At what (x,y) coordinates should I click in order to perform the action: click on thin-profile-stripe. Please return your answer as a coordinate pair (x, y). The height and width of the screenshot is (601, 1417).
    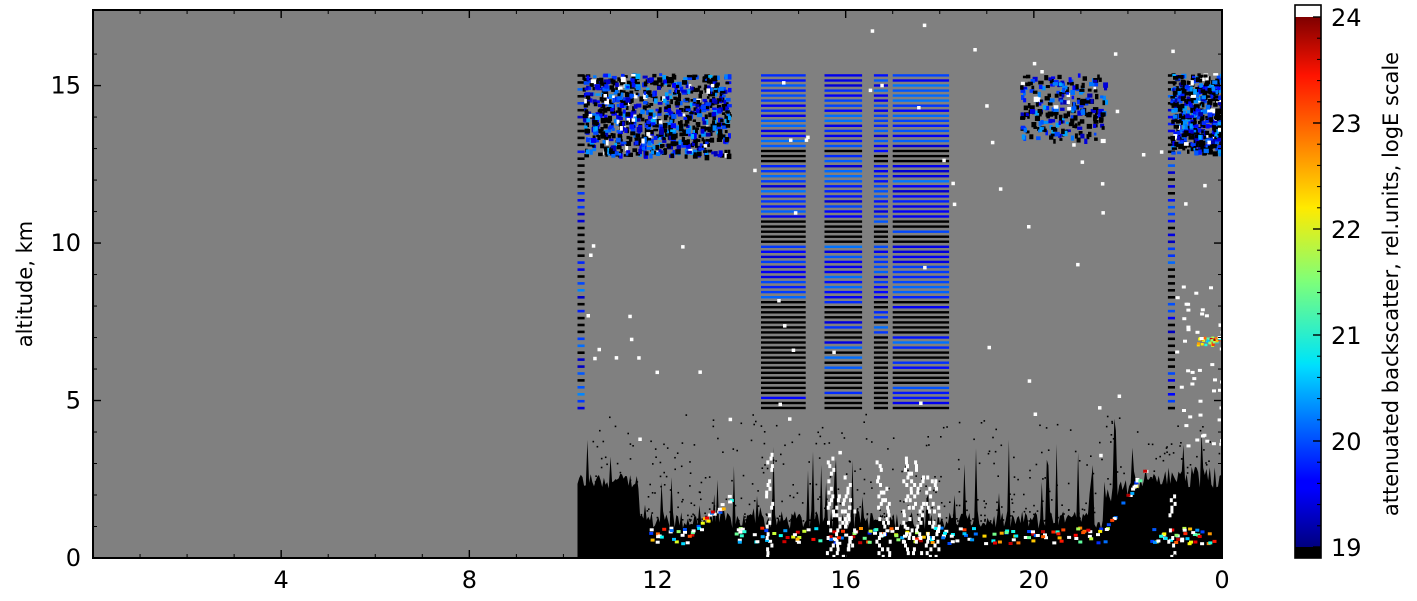
    Looking at the image, I should click on (1171, 82).